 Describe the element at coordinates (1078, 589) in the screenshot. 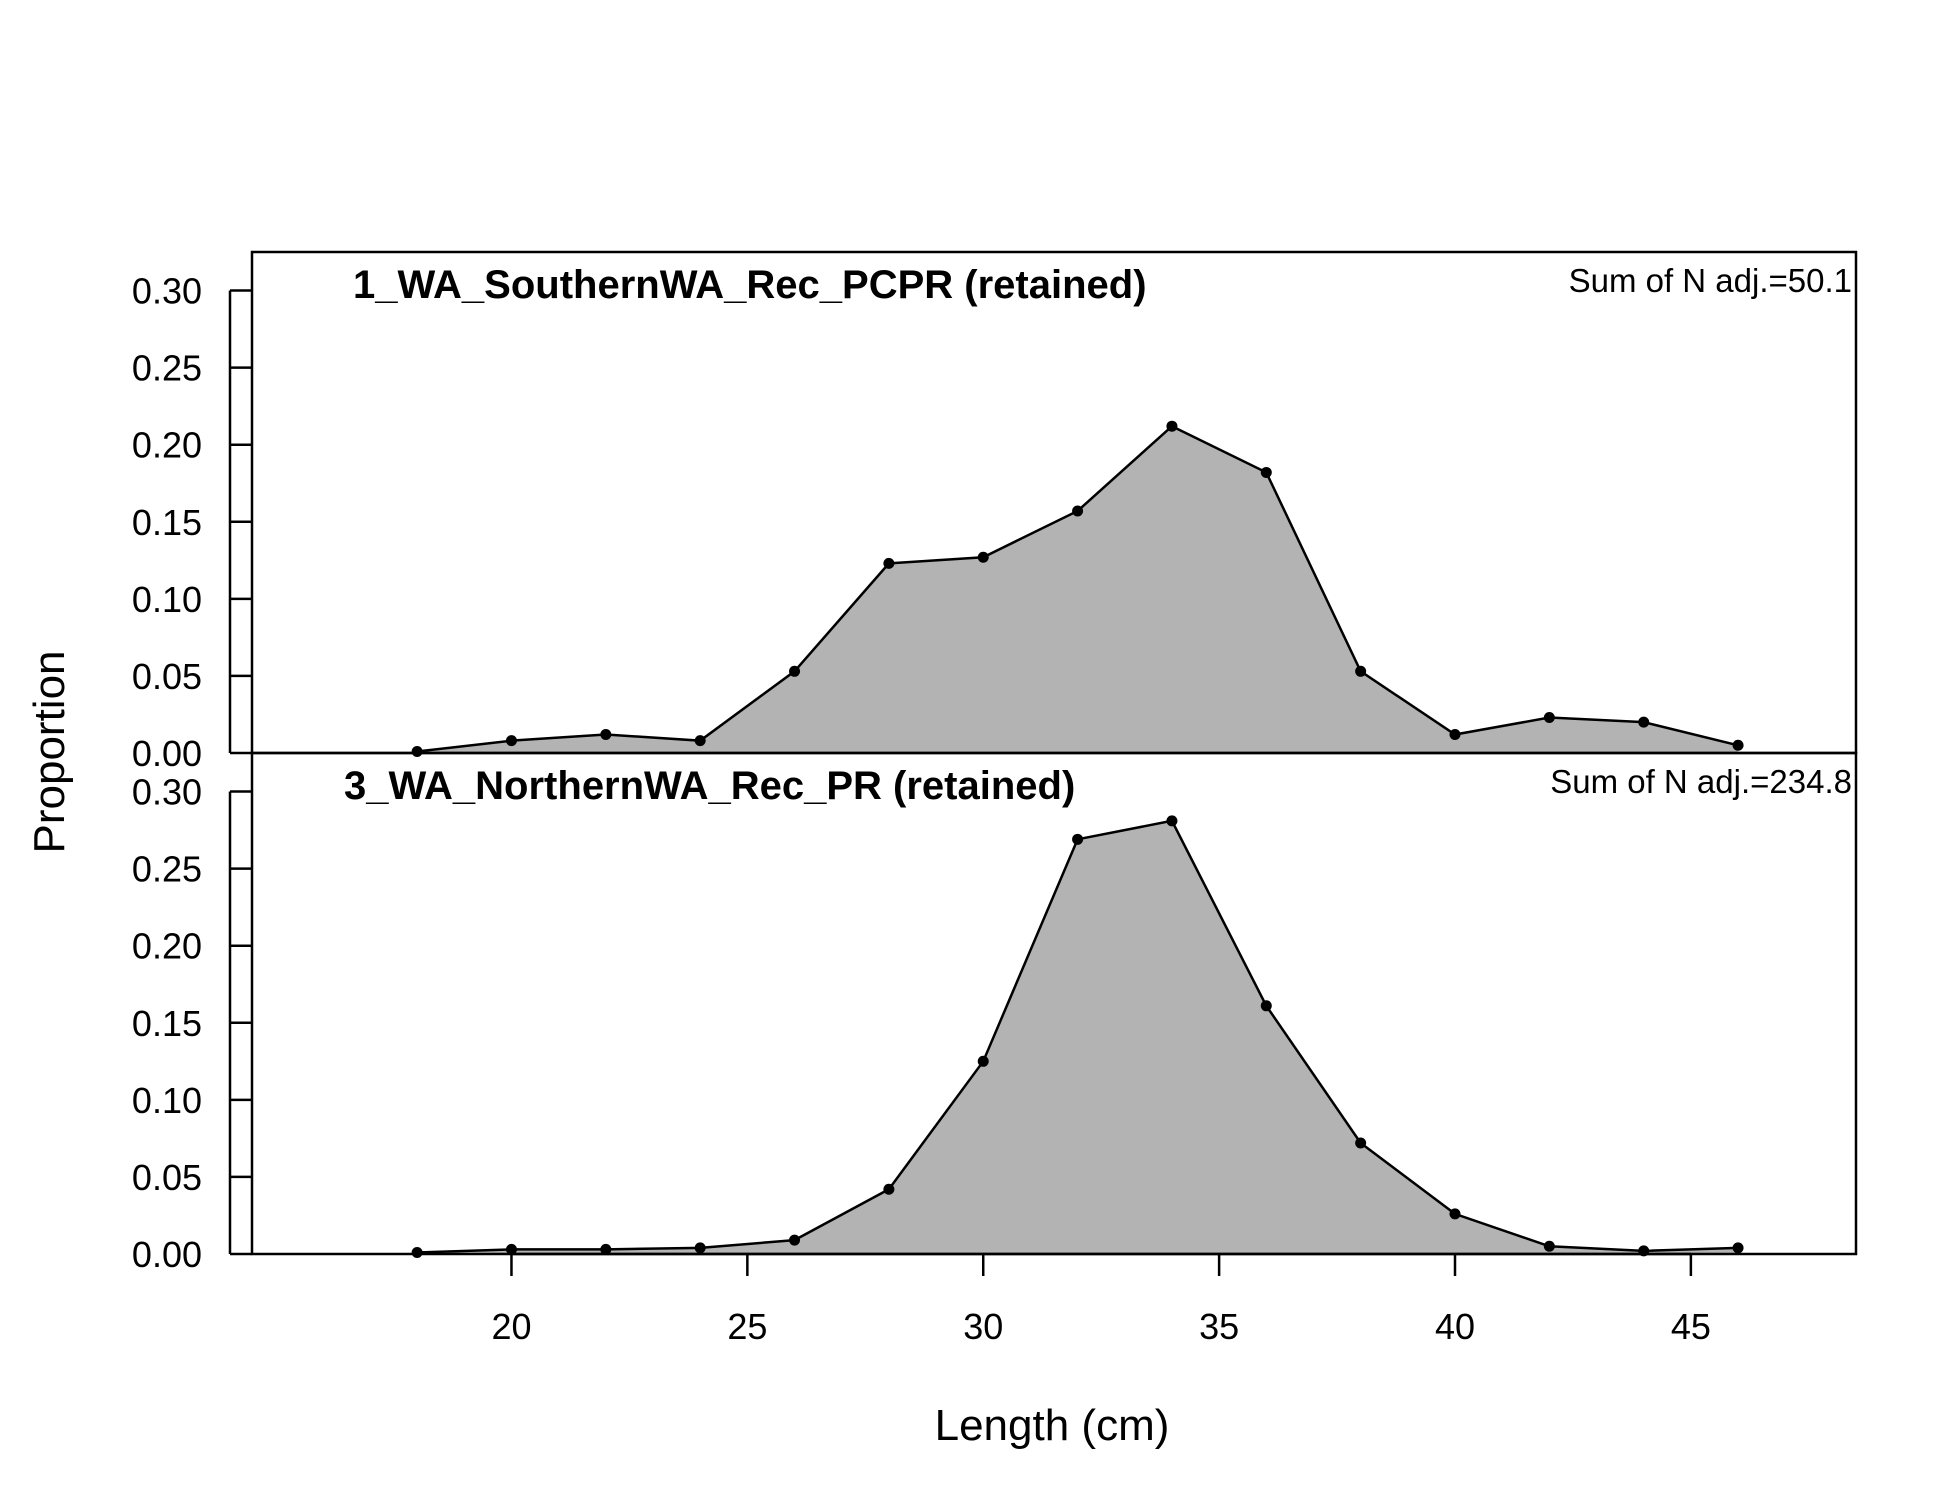

I see `area-fill` at that location.